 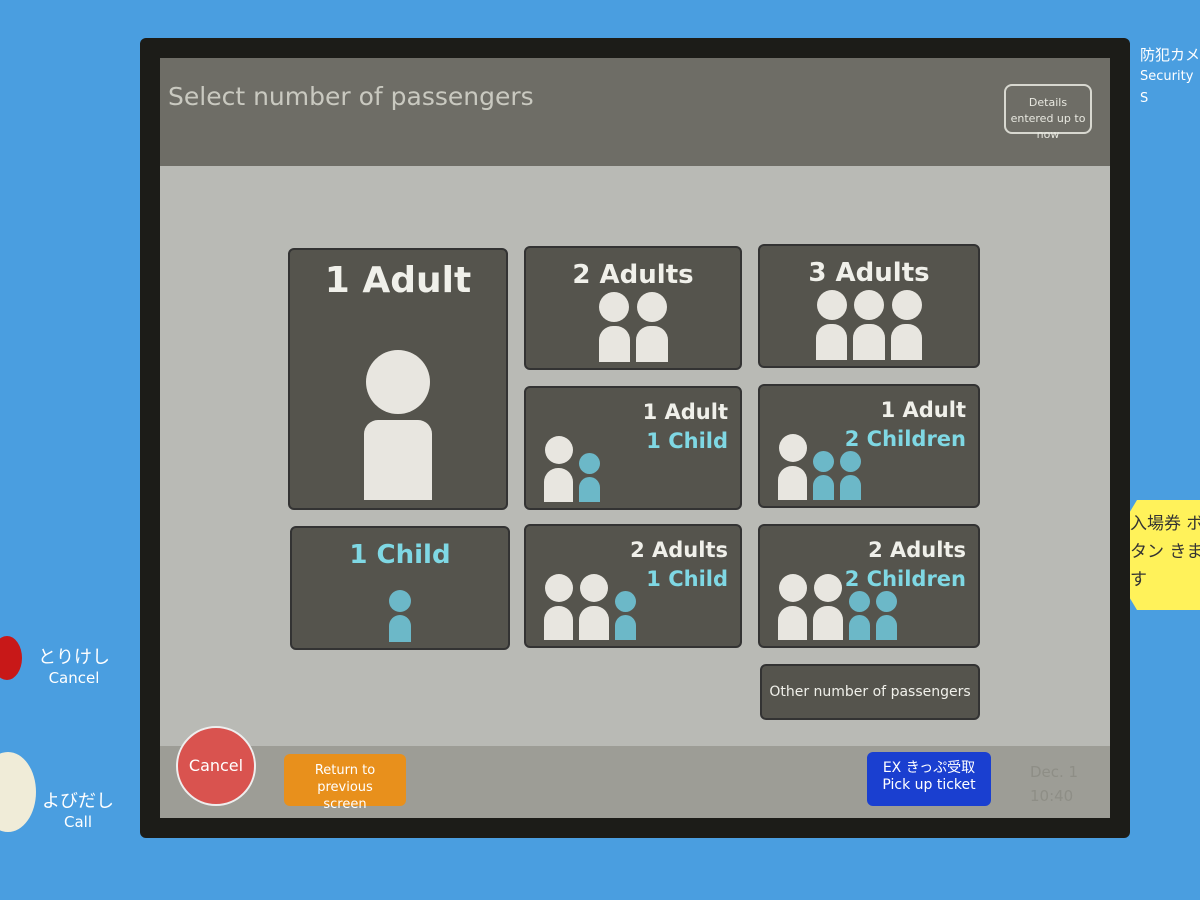 I want to click on cancel-label: Cancel, so click(x=216, y=765).